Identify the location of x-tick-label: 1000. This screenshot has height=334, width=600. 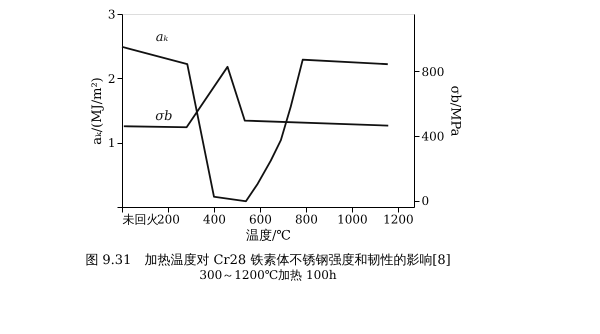
(352, 219).